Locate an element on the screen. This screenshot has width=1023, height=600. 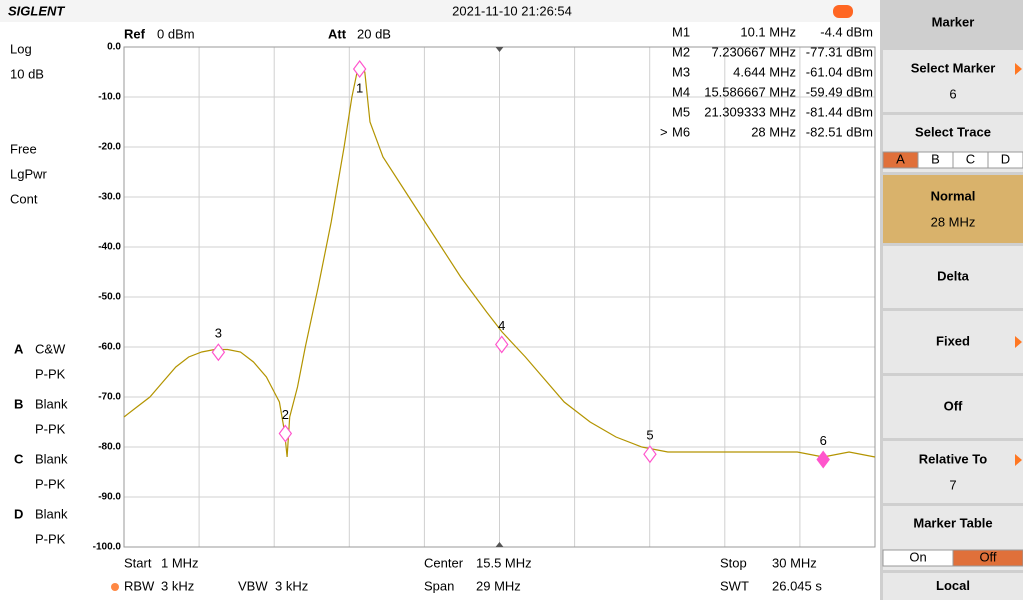
menu-option-label: B is located at coordinates (935, 158).